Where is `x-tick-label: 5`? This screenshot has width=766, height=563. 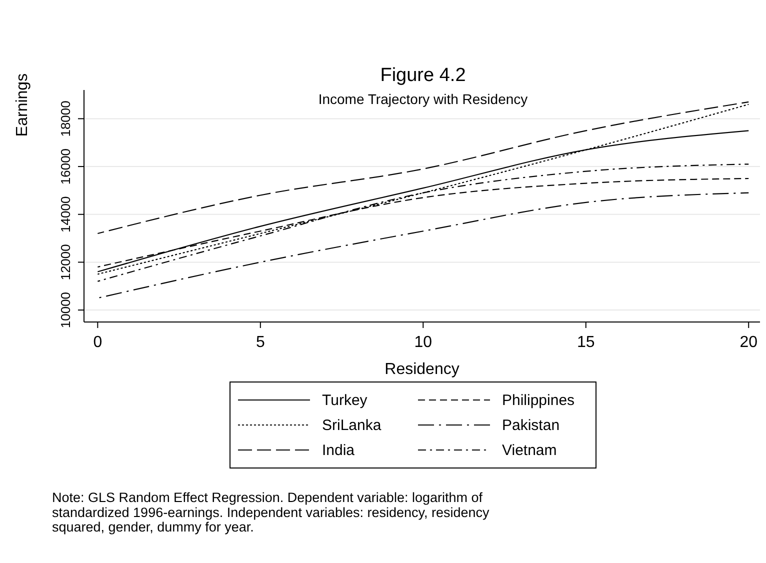
x-tick-label: 5 is located at coordinates (260, 342).